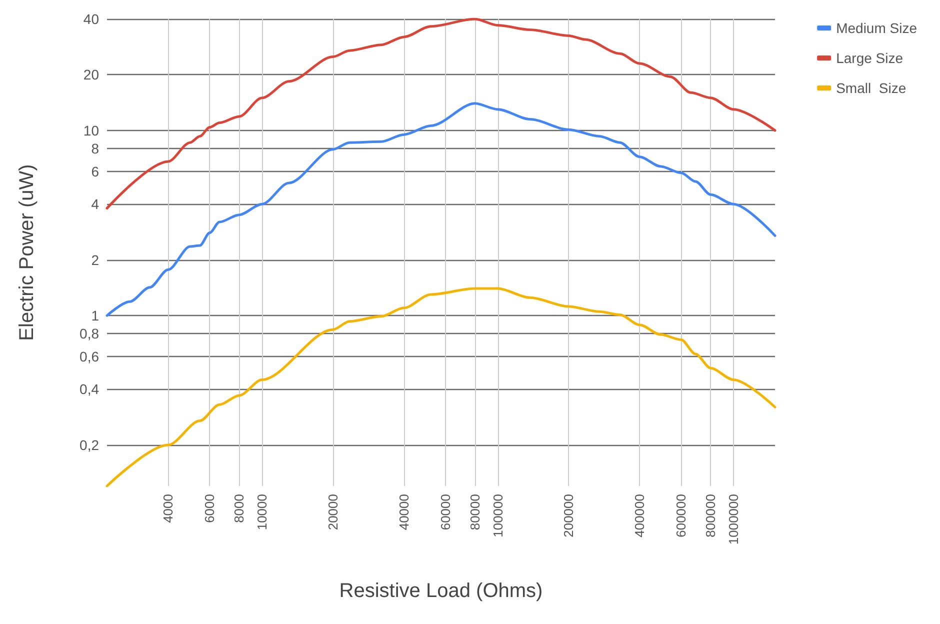  I want to click on x-tick-label: 60000, so click(445, 512).